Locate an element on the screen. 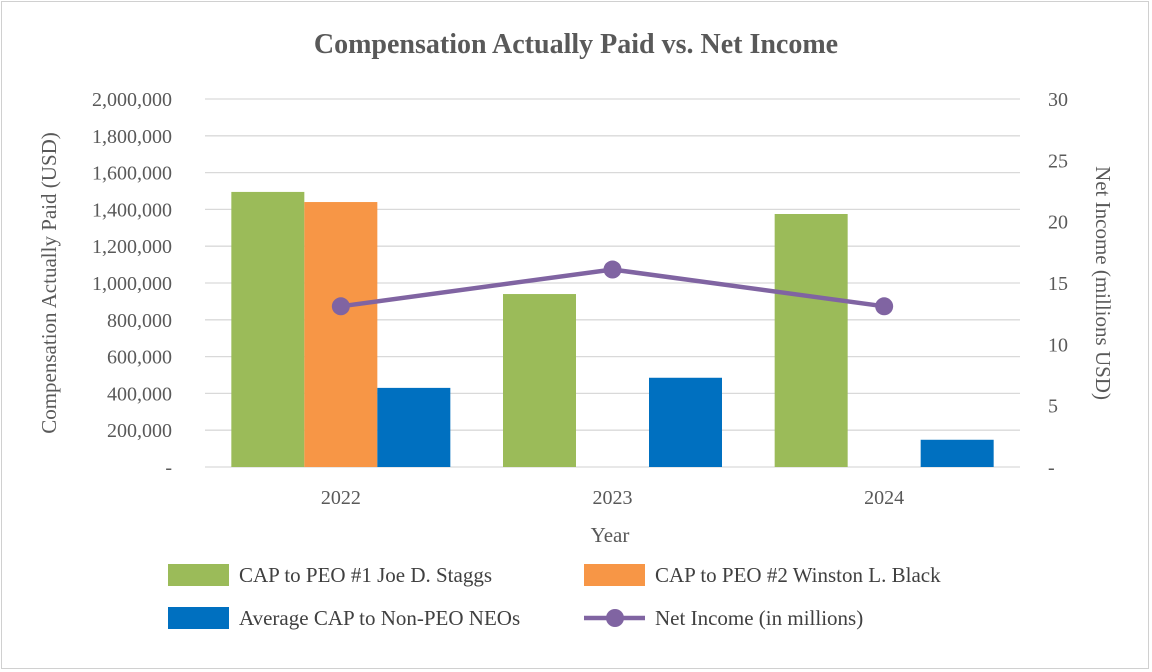 The width and height of the screenshot is (1152, 672). bar-2-2022 is located at coordinates (341, 335).